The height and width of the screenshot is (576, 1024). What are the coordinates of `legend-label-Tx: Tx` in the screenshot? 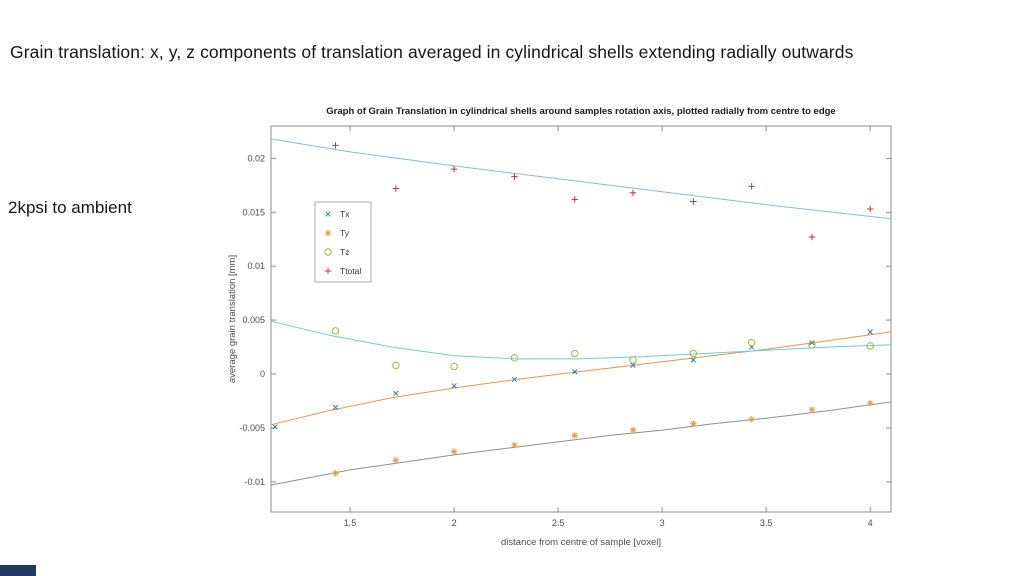 It's located at (345, 214).